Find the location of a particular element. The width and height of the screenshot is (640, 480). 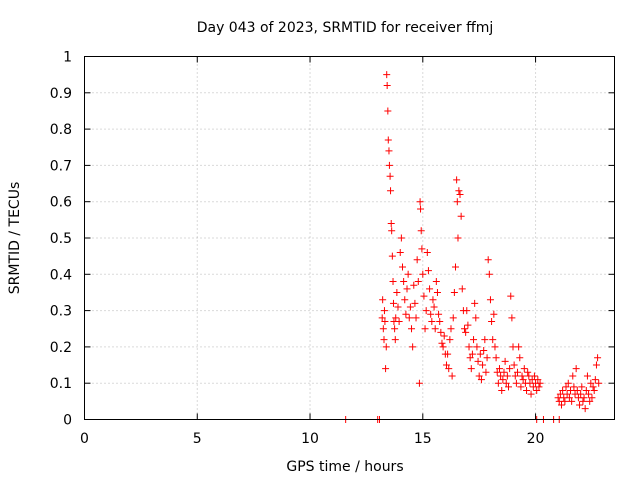

y-axis-label: SRMTID / TECUs is located at coordinates (15, 238).